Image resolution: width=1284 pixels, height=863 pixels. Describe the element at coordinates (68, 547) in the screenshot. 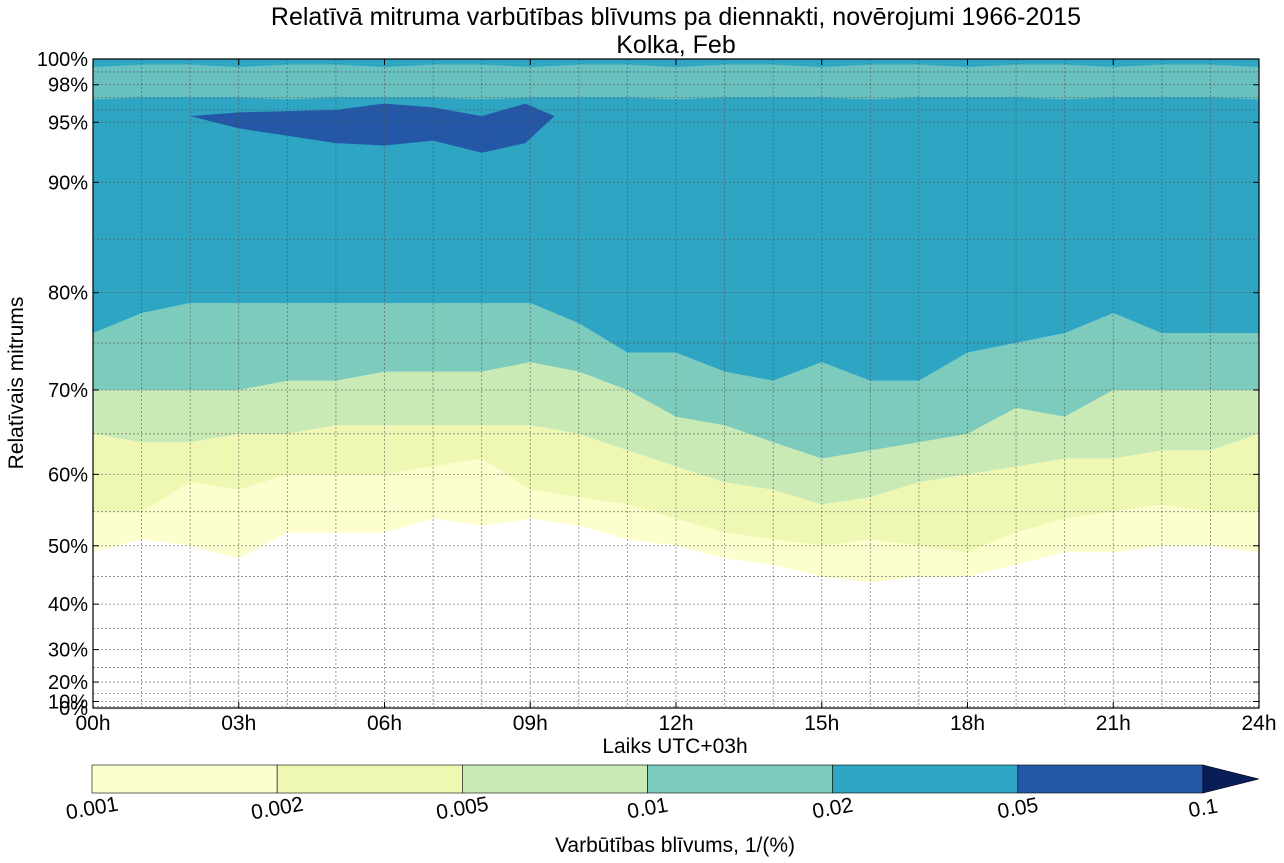

I see `y-tick-label: 50%` at that location.